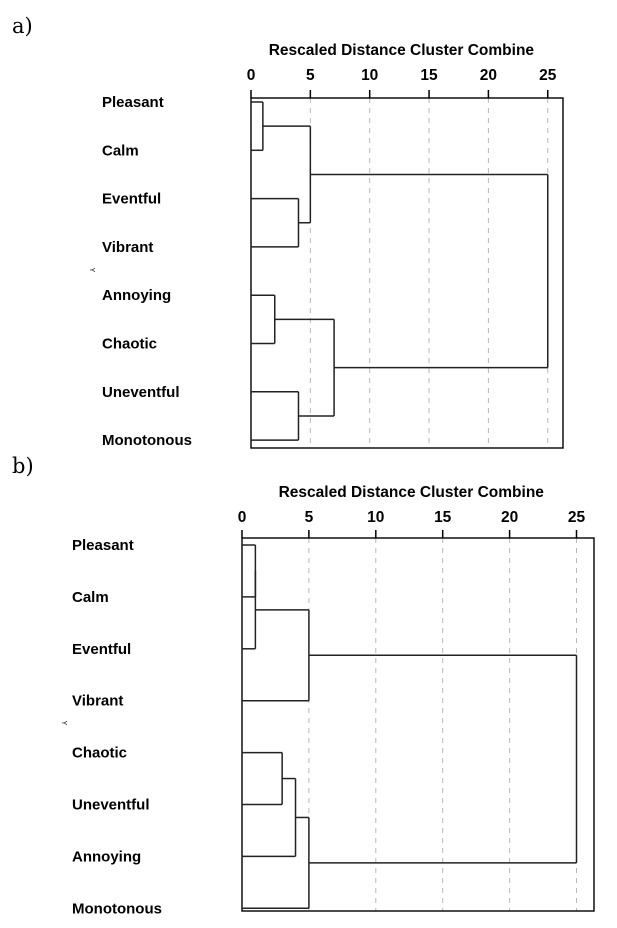 Image resolution: width=617 pixels, height=928 pixels. I want to click on panel-label: b), so click(23, 466).